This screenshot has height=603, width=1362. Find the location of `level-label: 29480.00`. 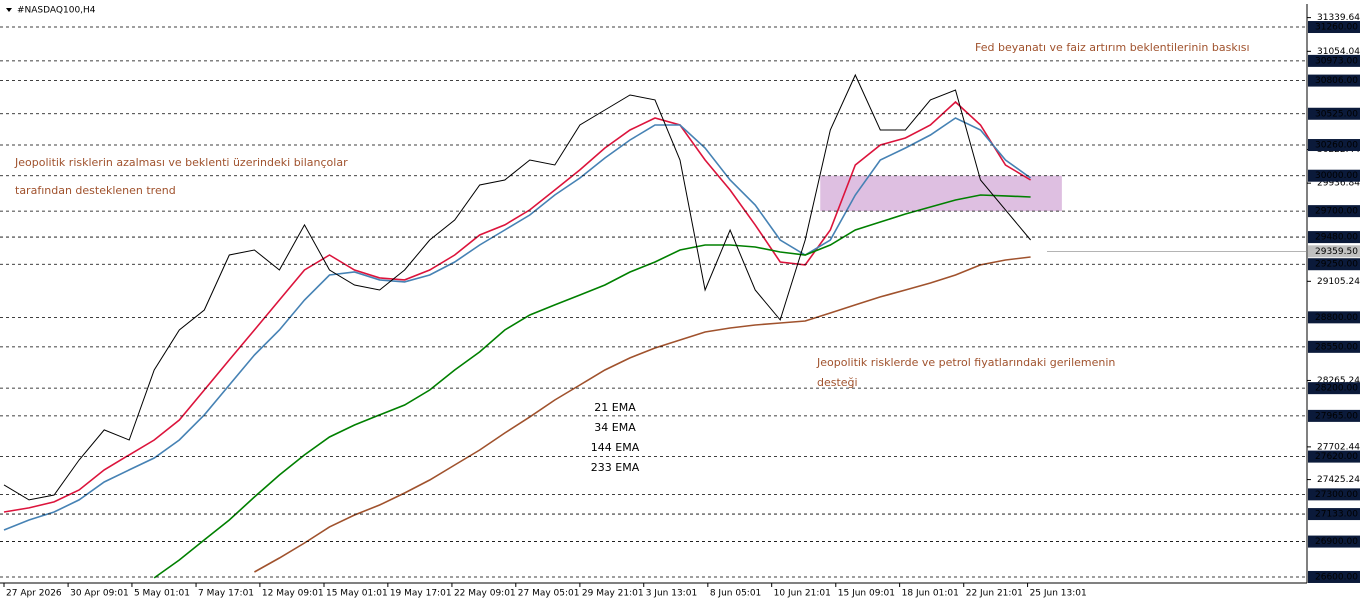

level-label: 29480.00 is located at coordinates (1336, 238).